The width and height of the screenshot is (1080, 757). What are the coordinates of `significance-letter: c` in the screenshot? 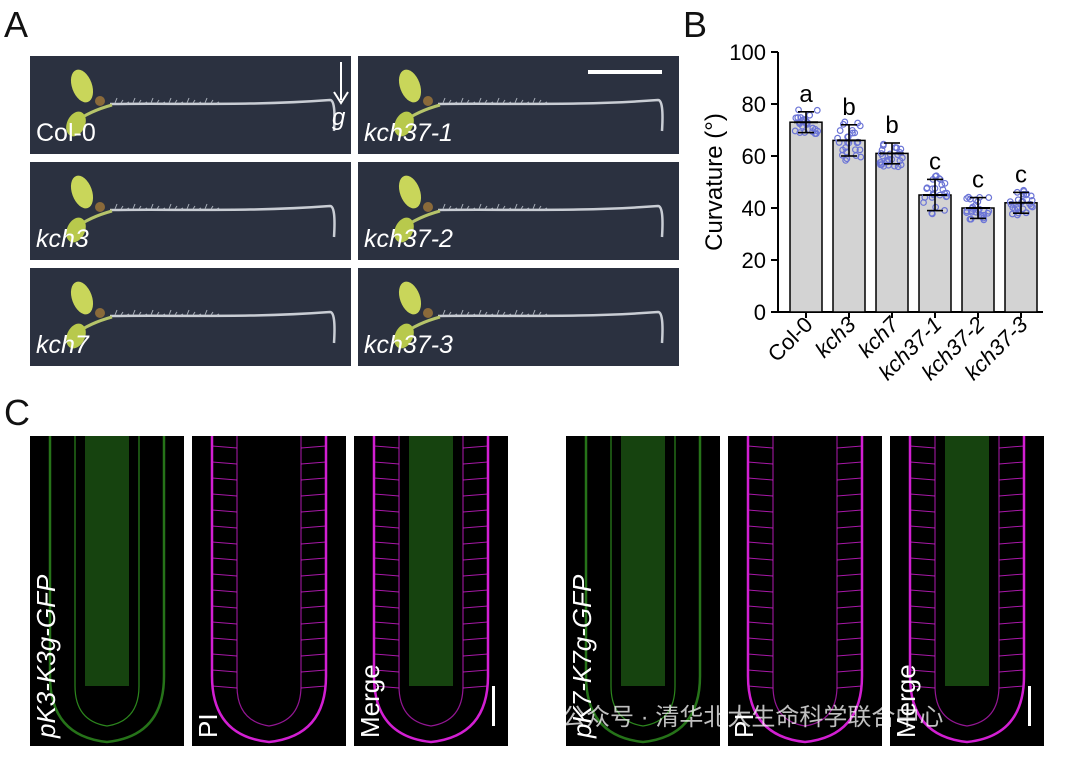 It's located at (1021, 174).